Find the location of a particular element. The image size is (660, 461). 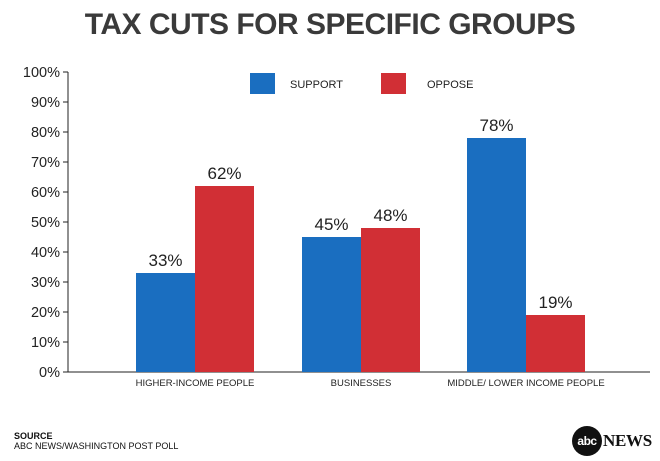

y-tick-label: 60% is located at coordinates (45, 193).